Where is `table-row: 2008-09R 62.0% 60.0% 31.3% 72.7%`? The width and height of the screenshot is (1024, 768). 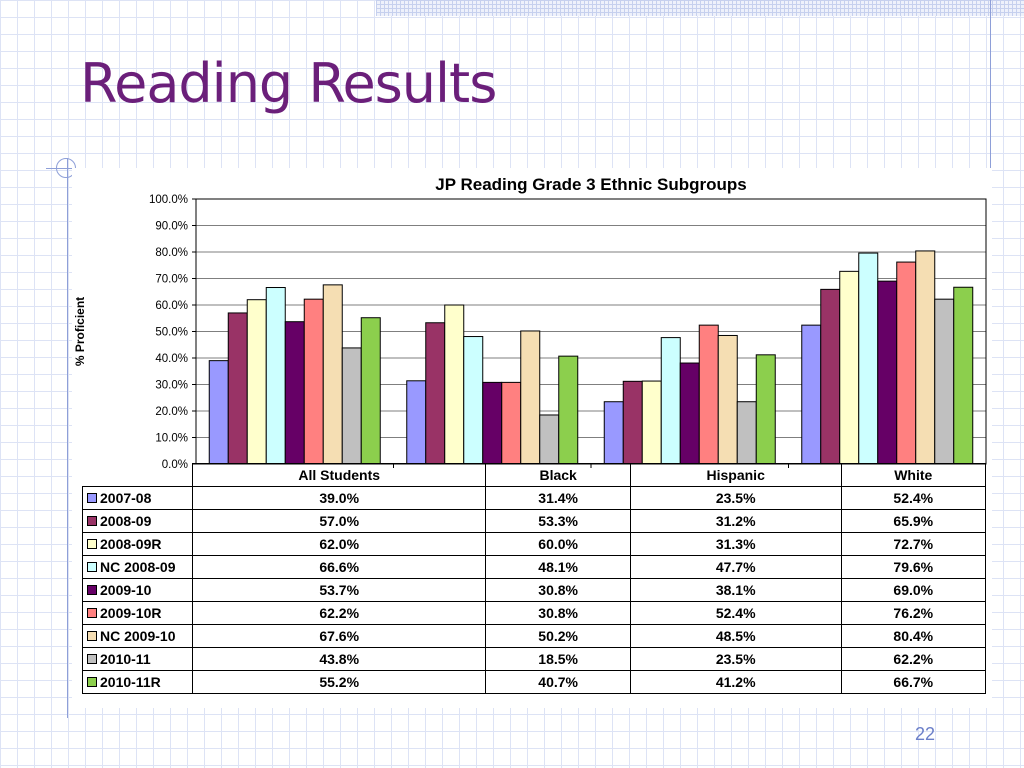 table-row: 2008-09R 62.0% 60.0% 31.3% 72.7% is located at coordinates (534, 544).